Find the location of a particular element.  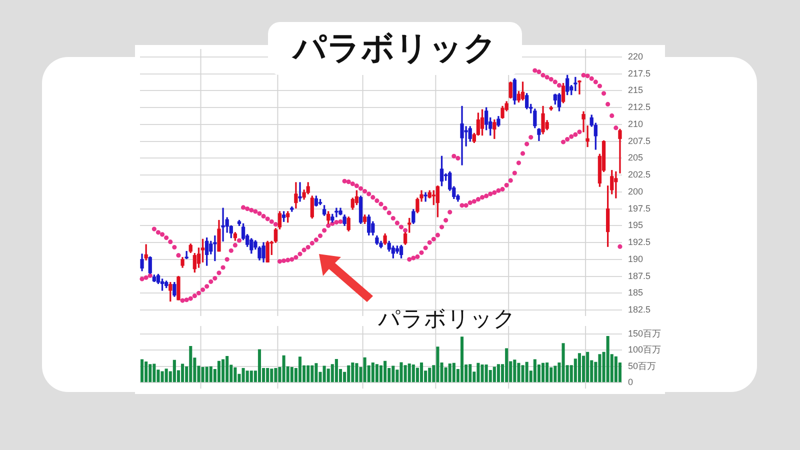

y-tick-label: 220 is located at coordinates (636, 56).